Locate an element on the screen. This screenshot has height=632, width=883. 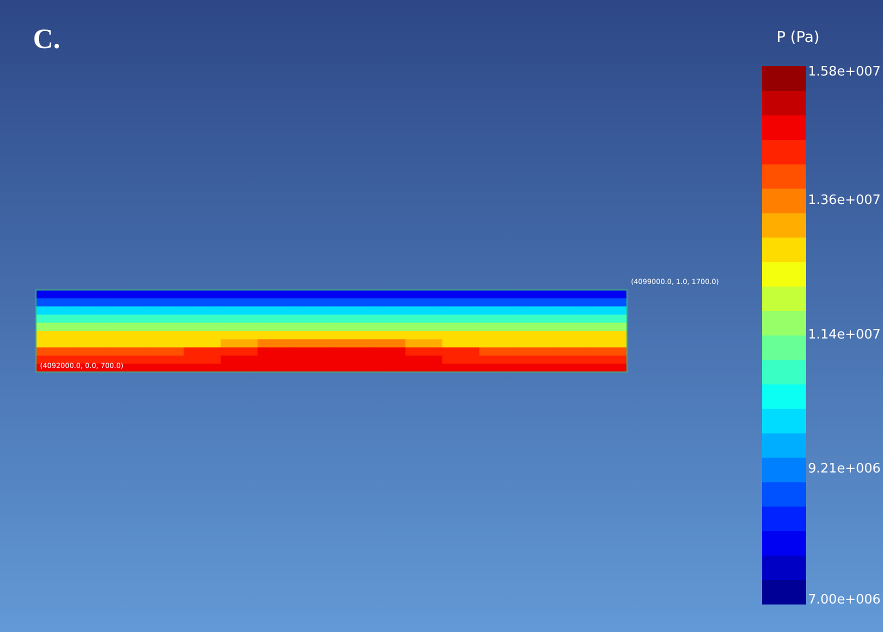
color-bar-label: 9.21e+006 is located at coordinates (844, 468).